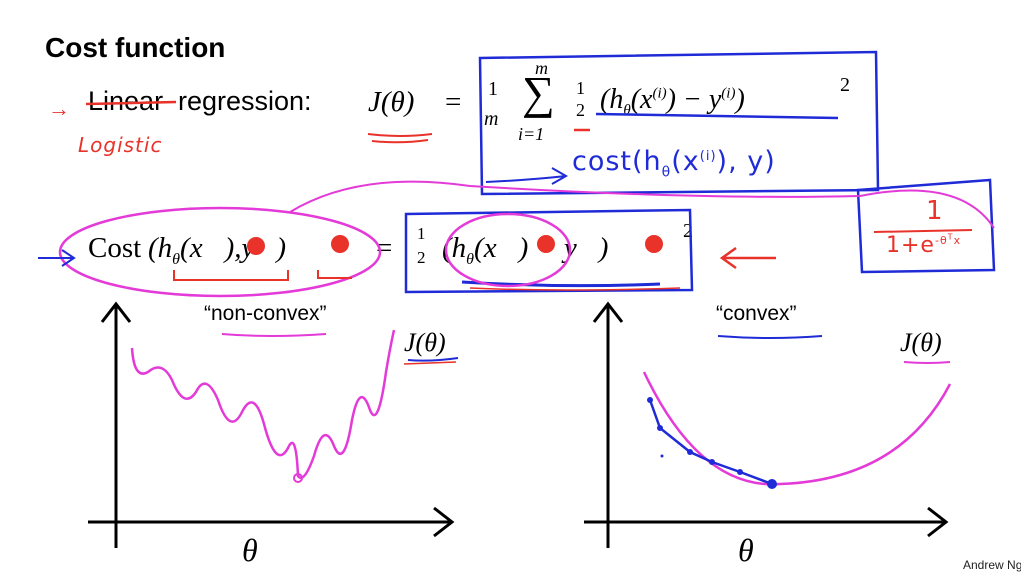  What do you see at coordinates (747, 258) in the screenshot?
I see `red-left-arrow` at bounding box center [747, 258].